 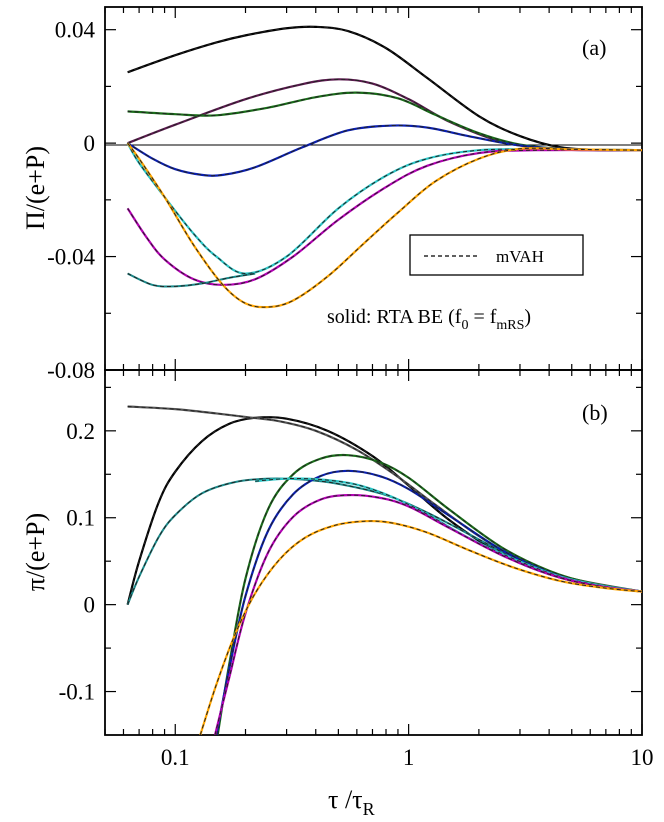 What do you see at coordinates (71, 370) in the screenshot?
I see `y-tick-label: -0.08` at bounding box center [71, 370].